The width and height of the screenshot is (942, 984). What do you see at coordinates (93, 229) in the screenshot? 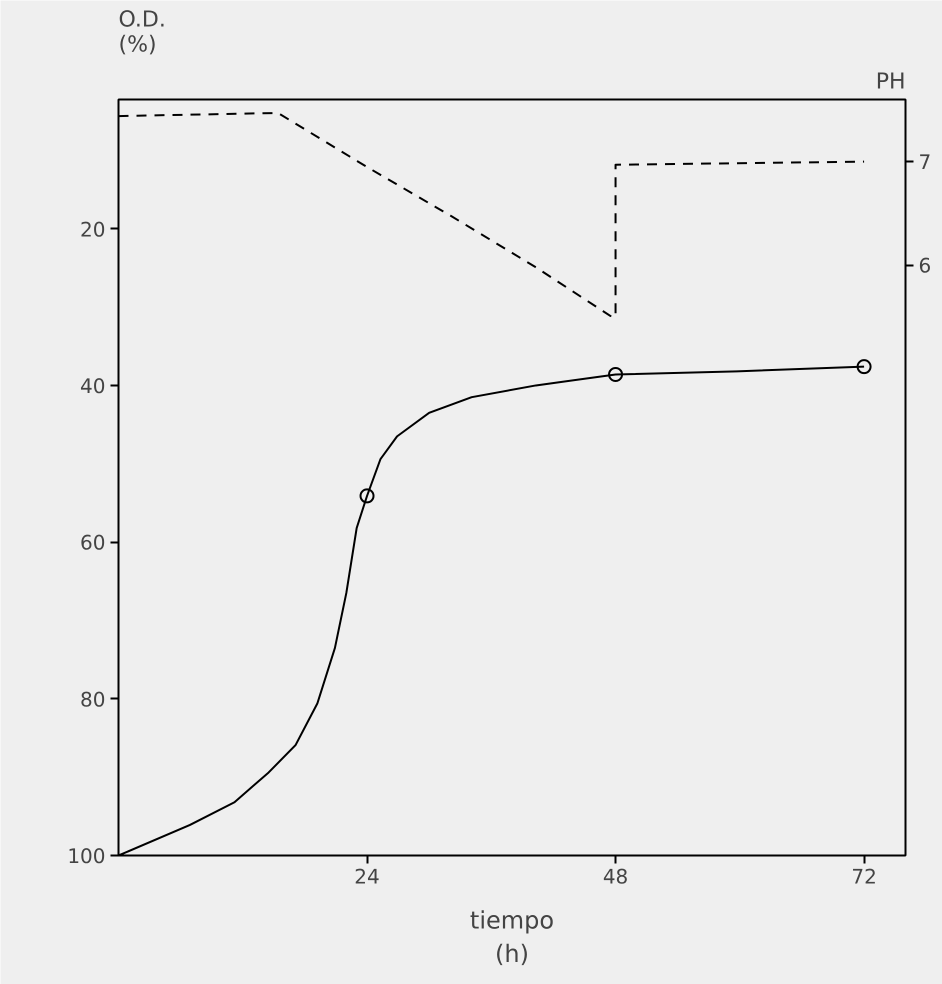
I see `y-tick-label: 20` at bounding box center [93, 229].